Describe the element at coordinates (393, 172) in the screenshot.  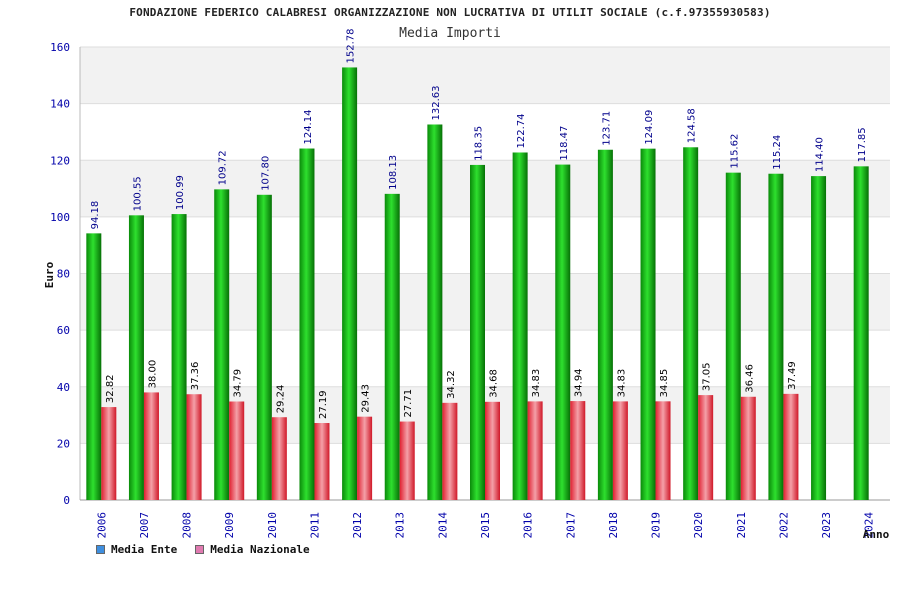
I see `data-label-media-ente: 108.13` at that location.